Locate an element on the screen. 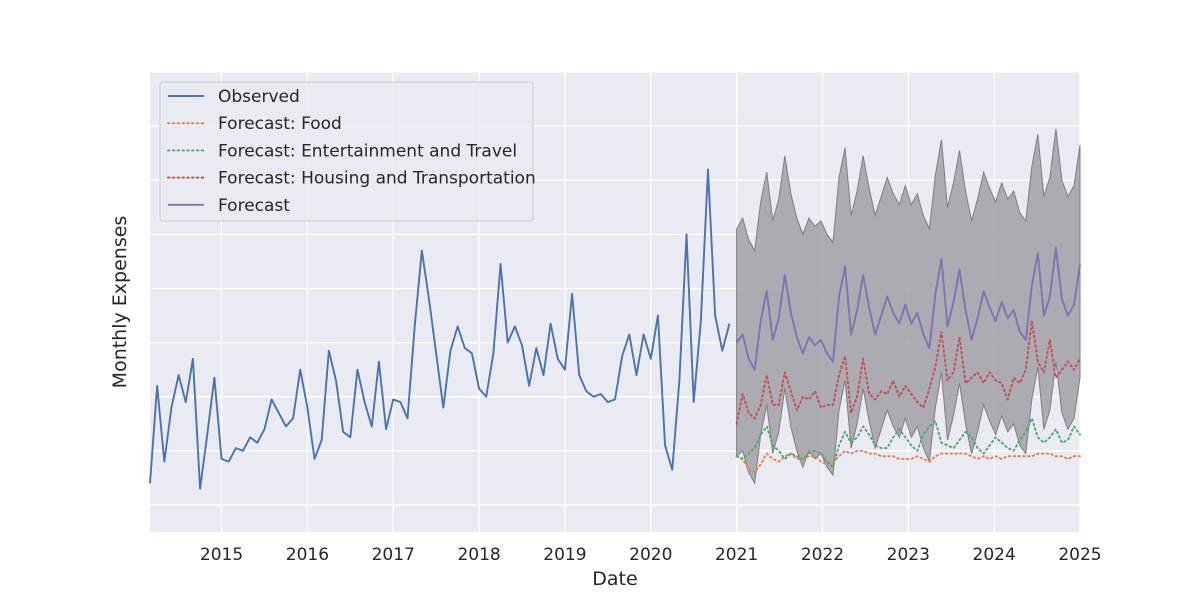  legend-label: Forecast: Food is located at coordinates (280, 124).